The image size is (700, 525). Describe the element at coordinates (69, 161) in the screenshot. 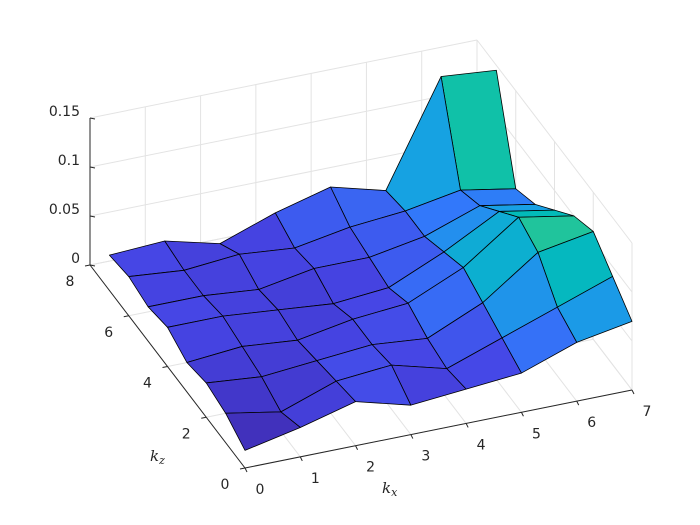

I see `z-tick-label: 0.1` at that location.